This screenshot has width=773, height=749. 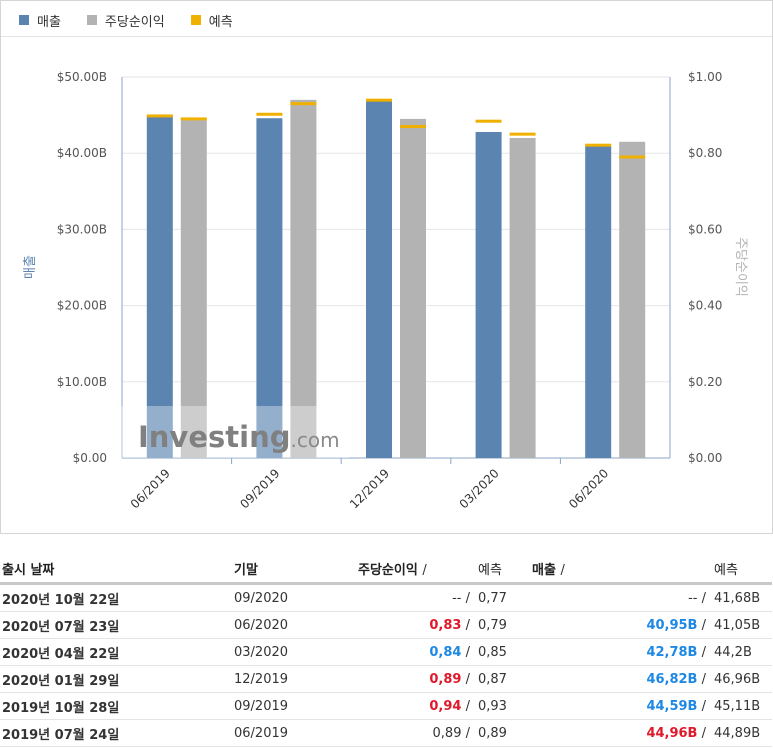 What do you see at coordinates (740, 679) in the screenshot?
I see `row-revenue-forecast: 46,96B` at bounding box center [740, 679].